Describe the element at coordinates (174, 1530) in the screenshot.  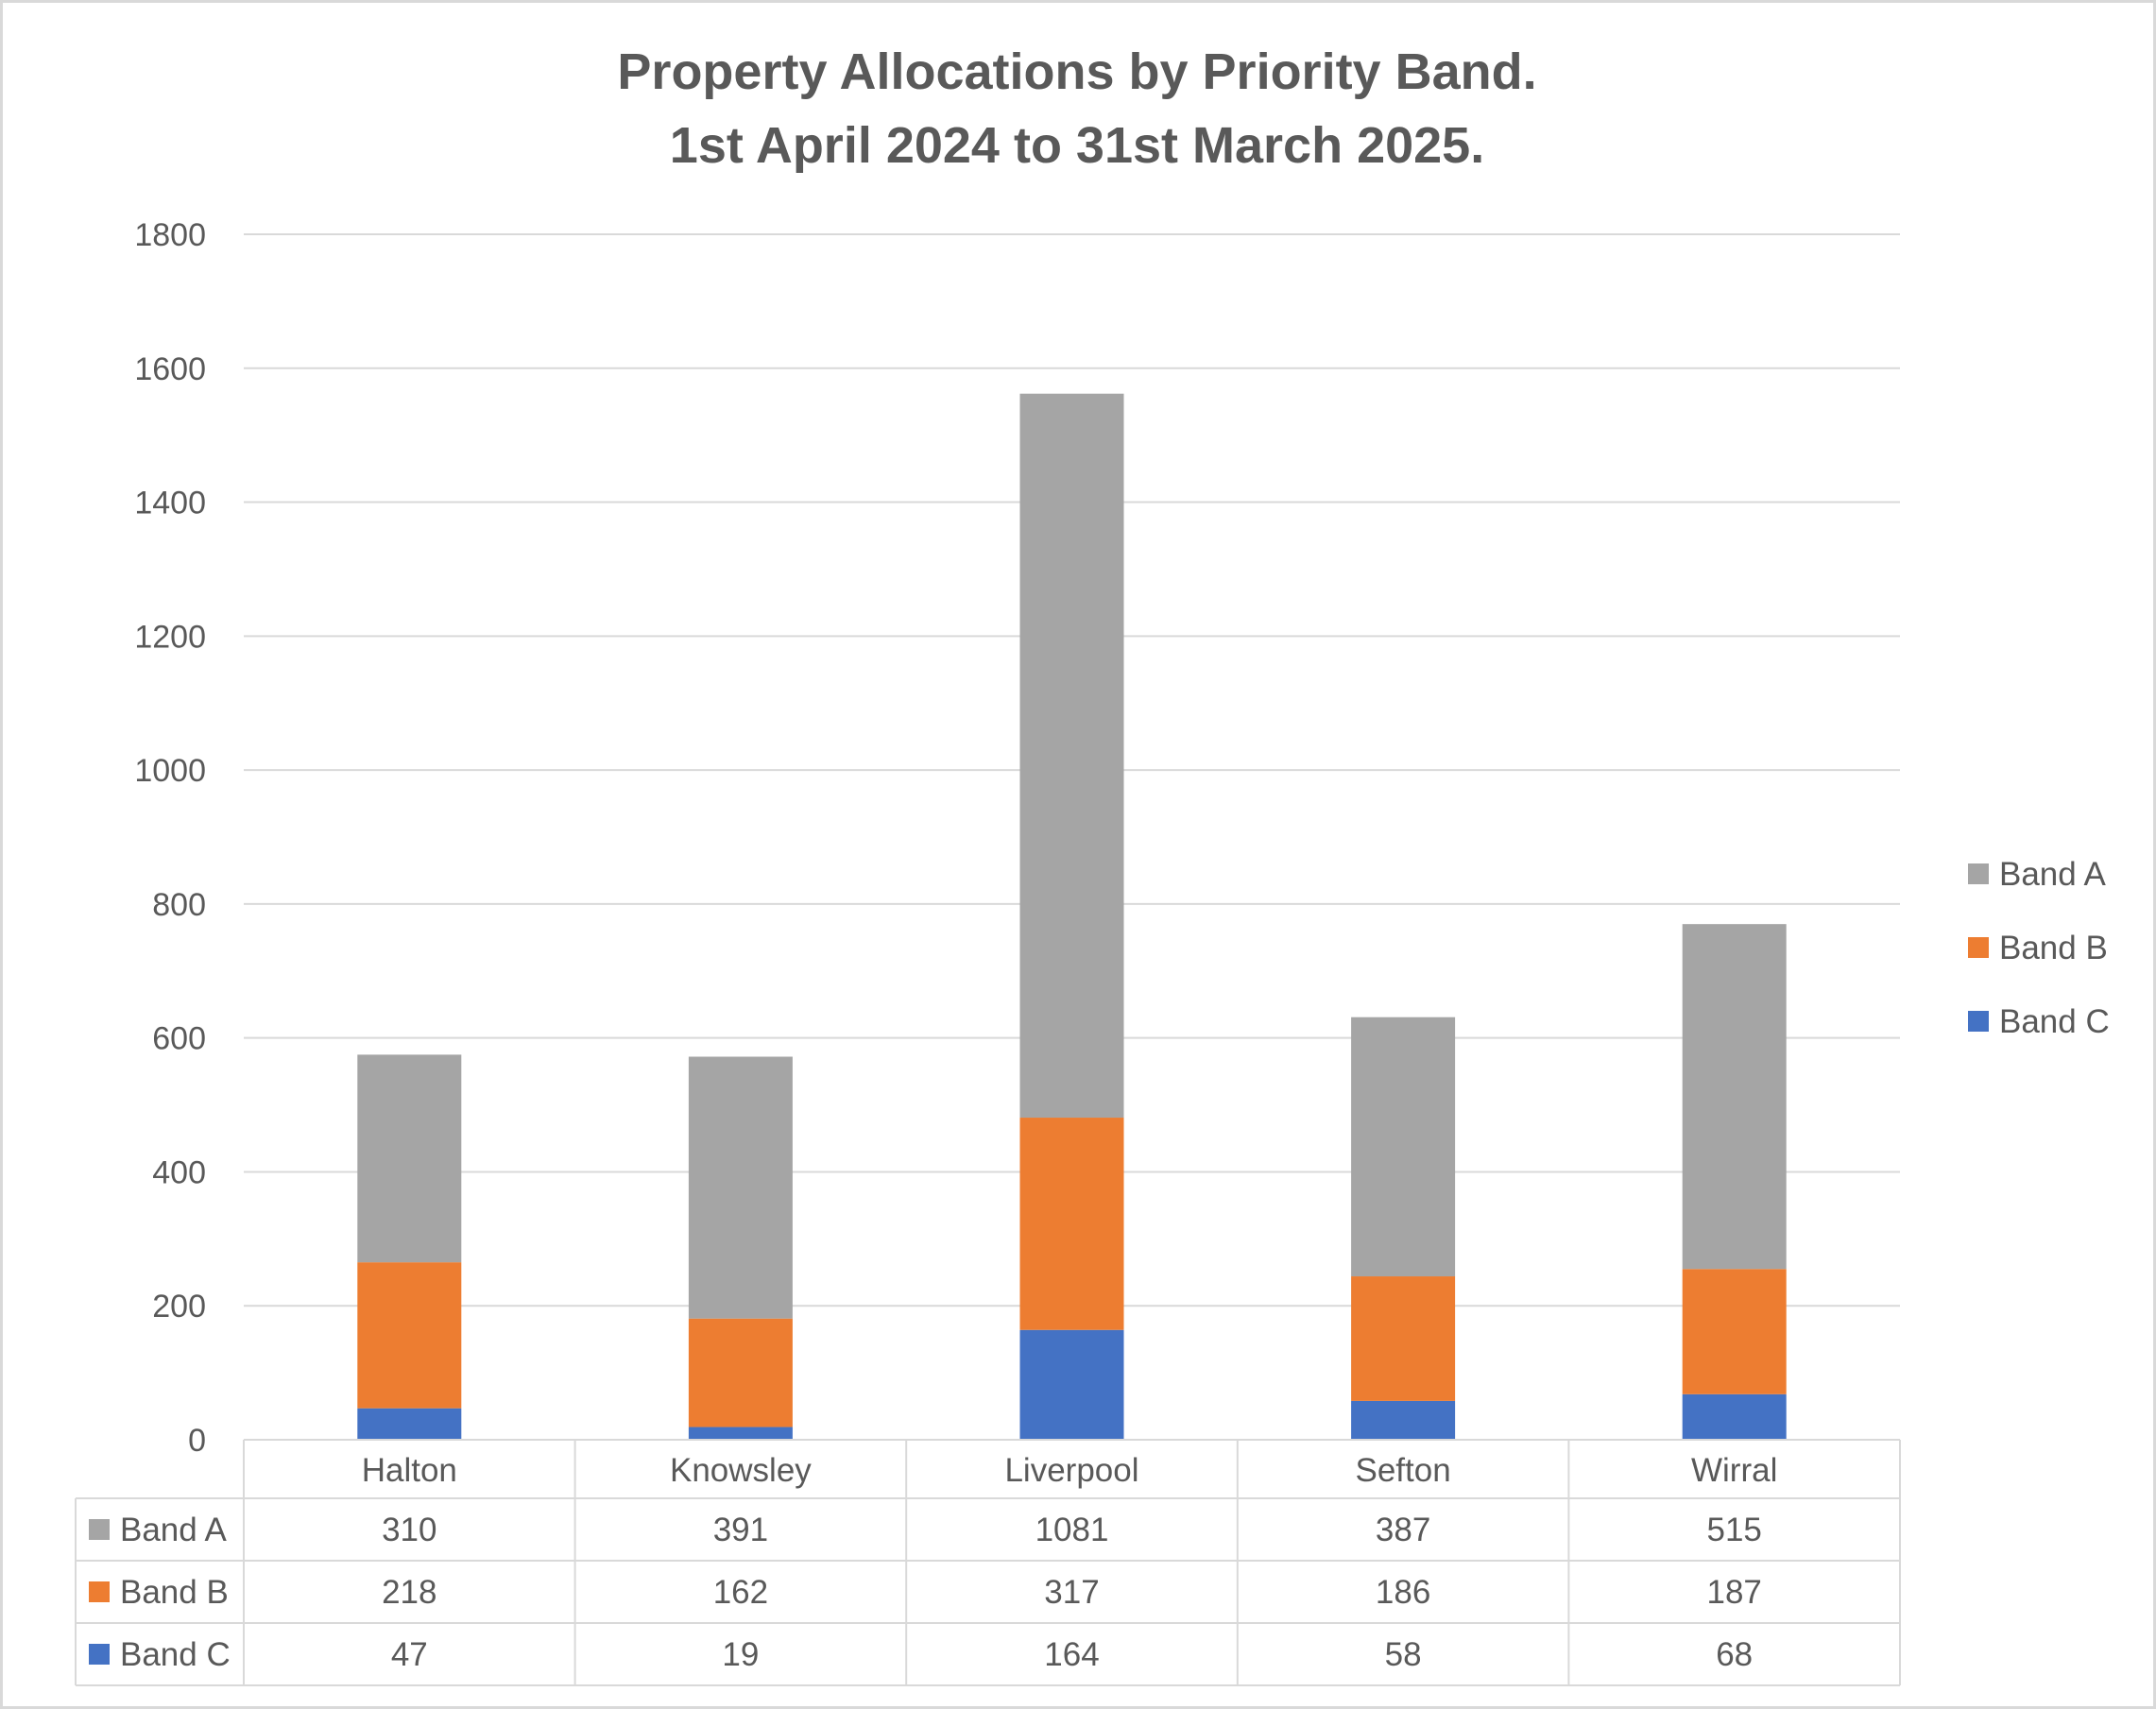
I see `table-row-label-band-a: Band A` at that location.